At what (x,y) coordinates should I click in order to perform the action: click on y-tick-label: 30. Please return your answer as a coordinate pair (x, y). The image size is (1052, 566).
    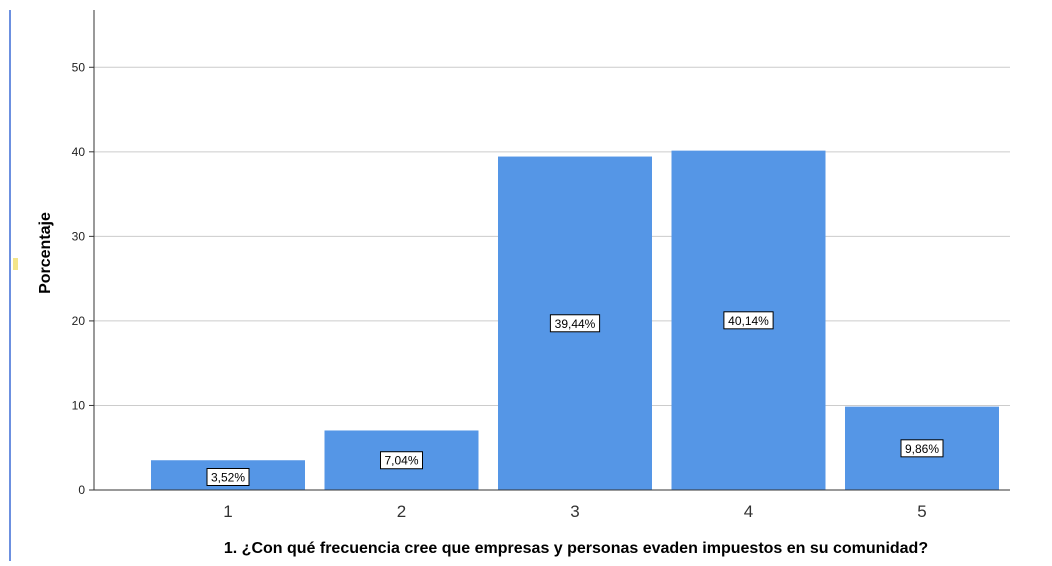
    Looking at the image, I should click on (79, 236).